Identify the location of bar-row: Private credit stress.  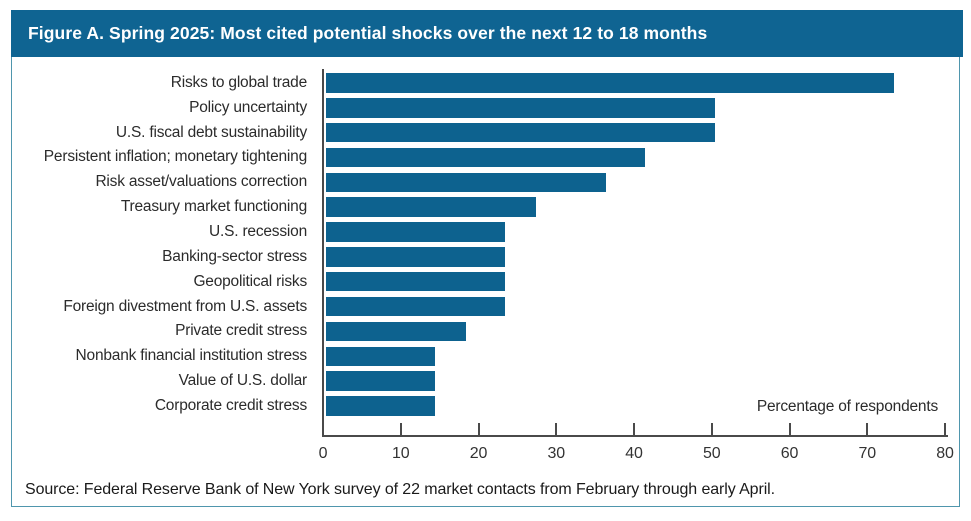
(485, 331).